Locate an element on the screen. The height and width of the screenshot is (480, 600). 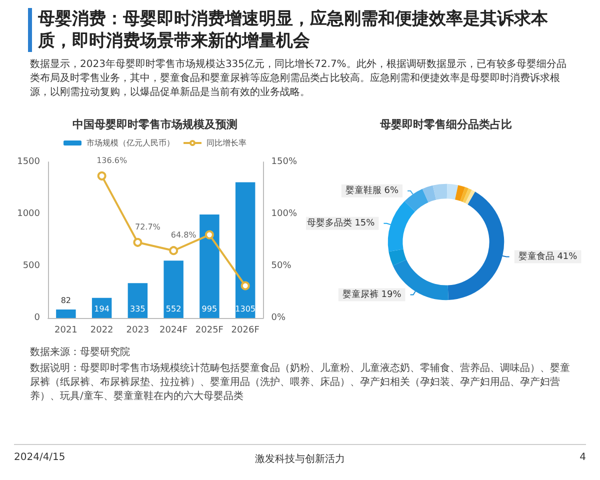
x-tick-label: 2026F is located at coordinates (245, 331).